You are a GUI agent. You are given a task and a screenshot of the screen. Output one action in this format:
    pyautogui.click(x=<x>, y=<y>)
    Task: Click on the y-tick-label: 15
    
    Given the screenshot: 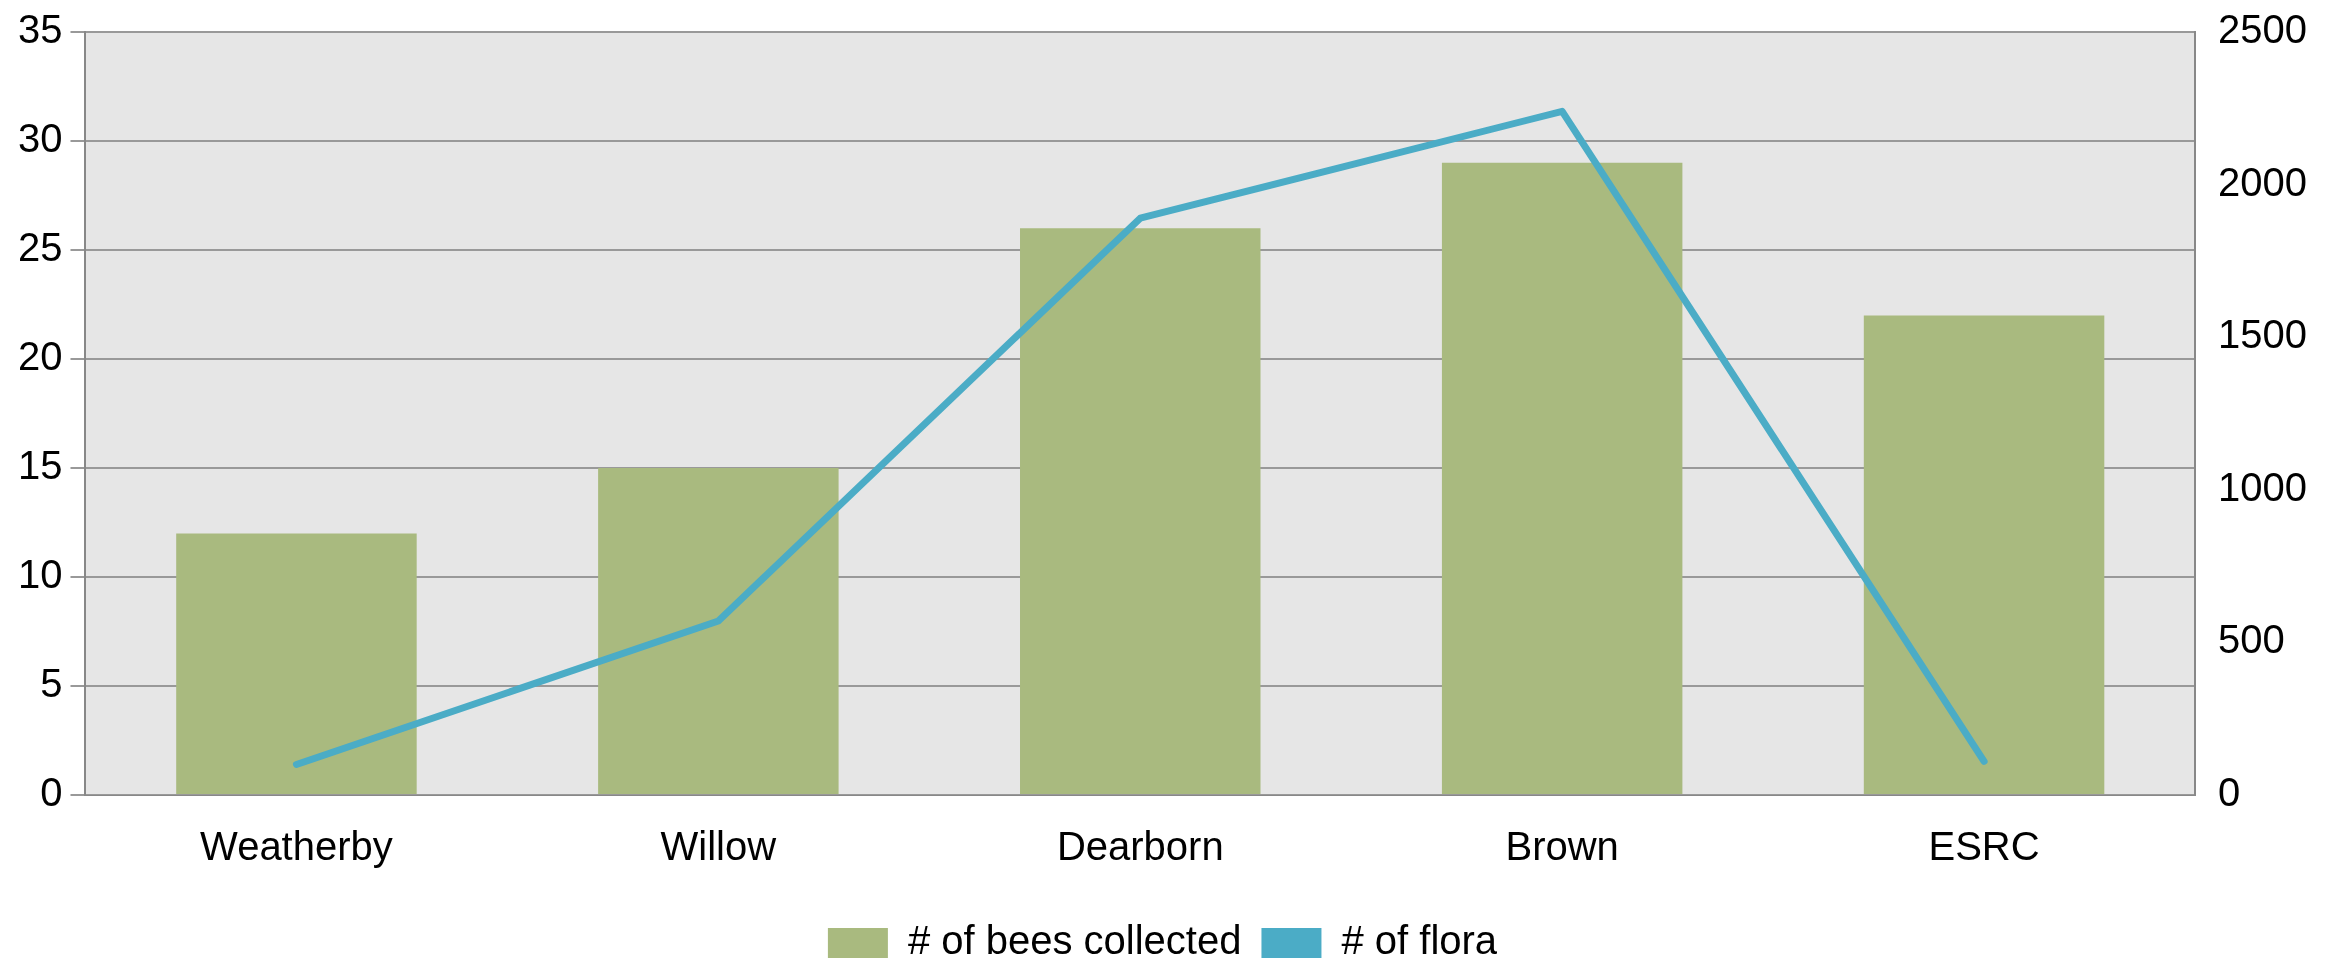 What is the action you would take?
    pyautogui.click(x=40, y=465)
    